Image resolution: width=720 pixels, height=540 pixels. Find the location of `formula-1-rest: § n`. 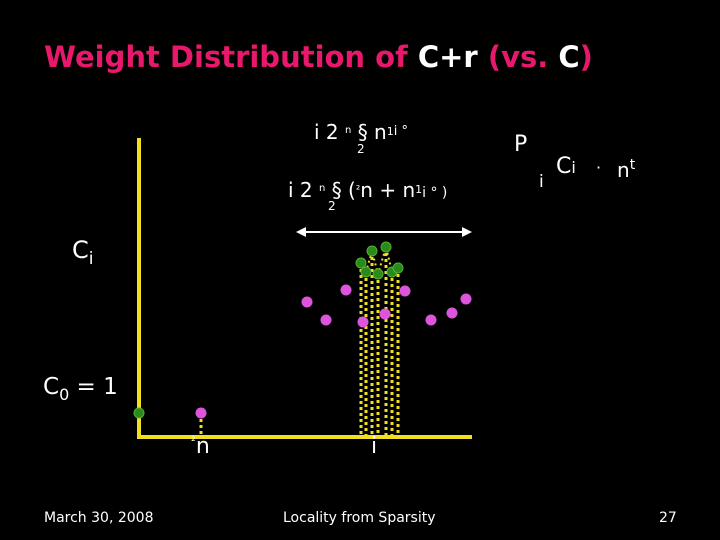

formula-1-rest: § n is located at coordinates (372, 132).